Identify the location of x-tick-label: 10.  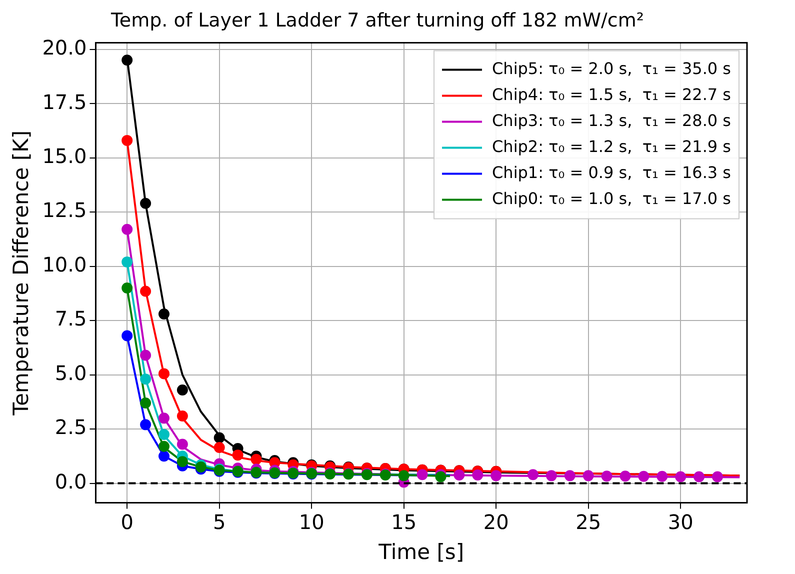
(311, 522).